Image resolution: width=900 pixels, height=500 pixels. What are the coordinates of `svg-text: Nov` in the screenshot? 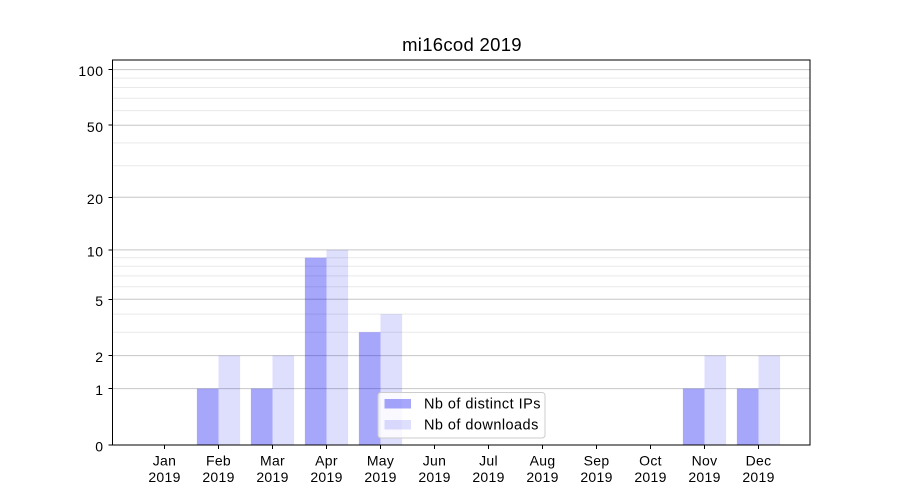 It's located at (705, 461).